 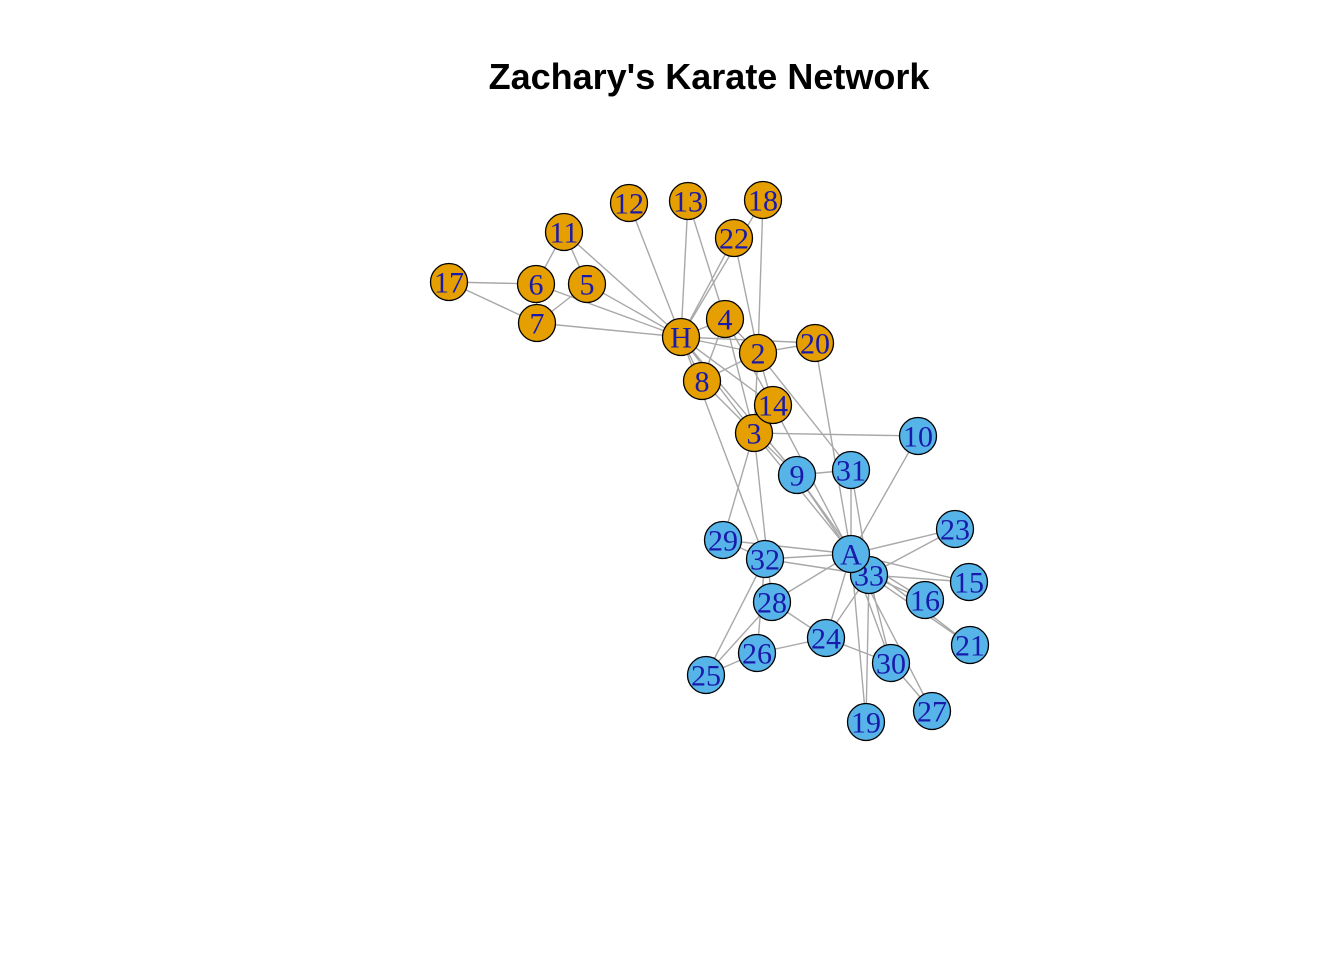 I want to click on node-label-9: 9, so click(x=797, y=476).